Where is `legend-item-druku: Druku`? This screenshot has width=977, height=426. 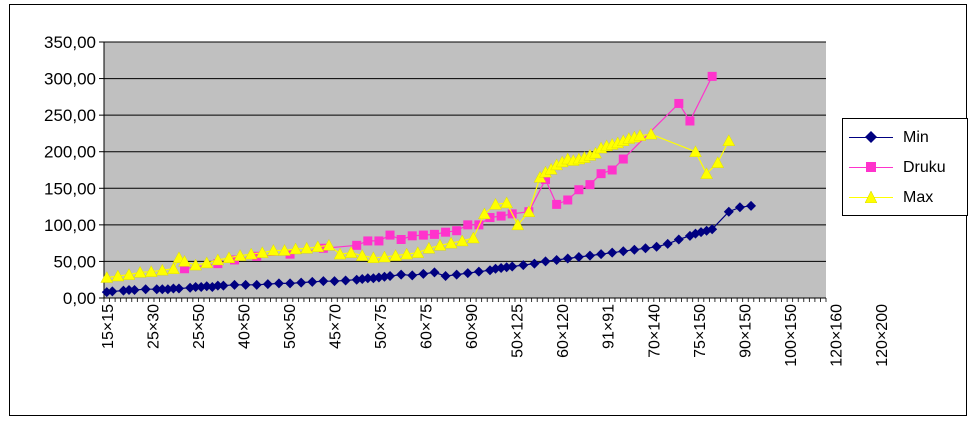 legend-item-druku: Druku is located at coordinates (905, 168).